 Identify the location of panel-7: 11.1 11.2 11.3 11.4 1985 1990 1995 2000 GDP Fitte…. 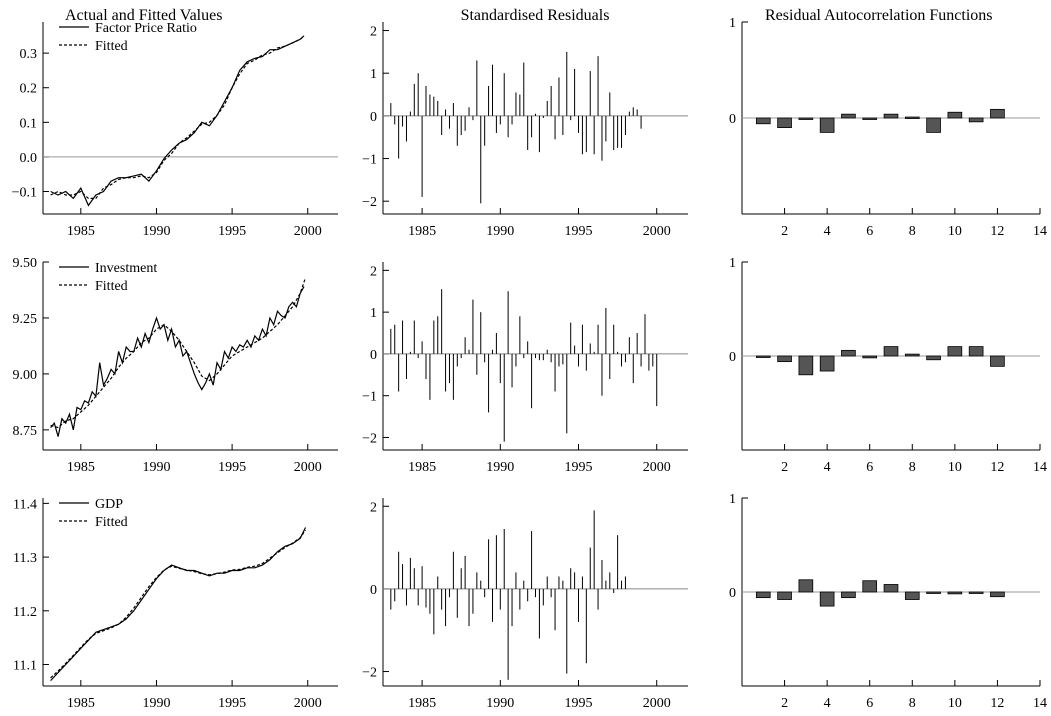
(175, 604).